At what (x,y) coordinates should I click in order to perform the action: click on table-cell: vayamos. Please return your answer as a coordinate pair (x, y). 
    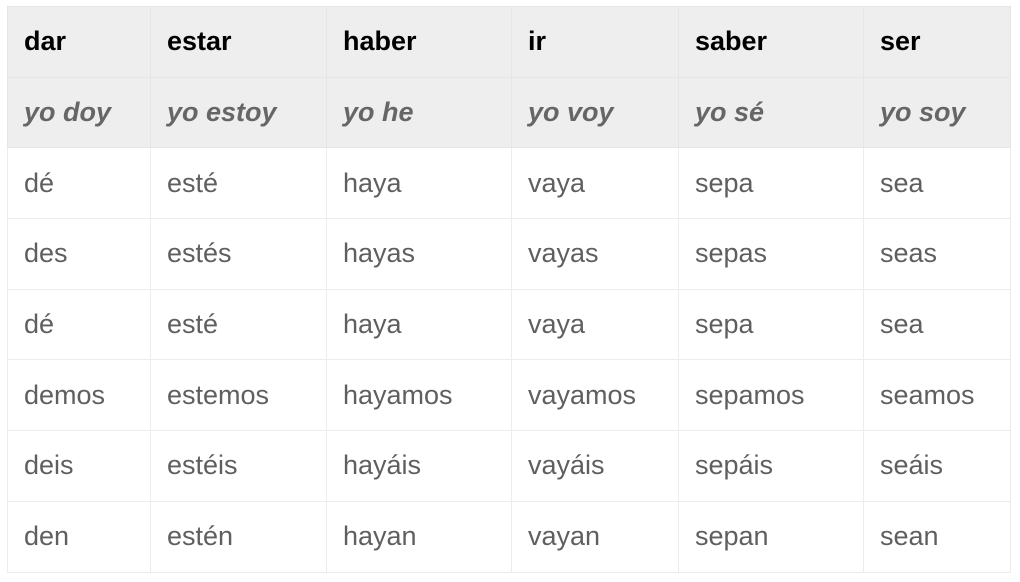
    Looking at the image, I should click on (595, 395).